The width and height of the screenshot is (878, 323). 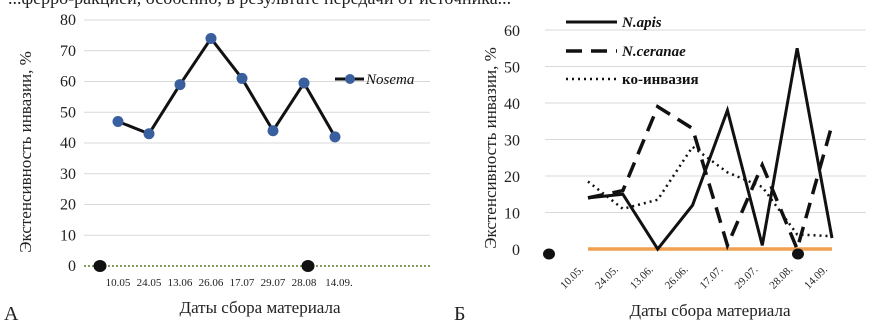 I want to click on chart-a-x-tick-label: 29.07, so click(x=273, y=283).